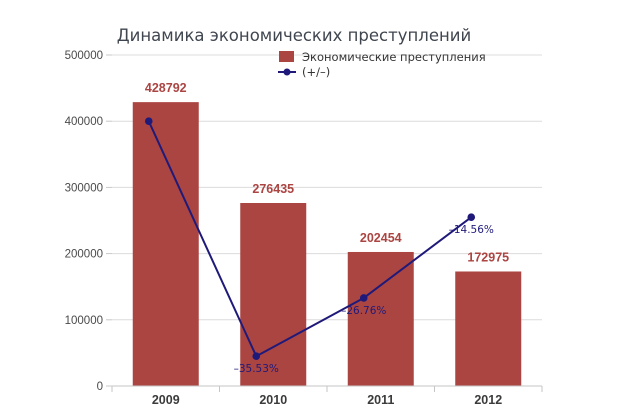  I want to click on legend-bar-swatch, so click(286, 56).